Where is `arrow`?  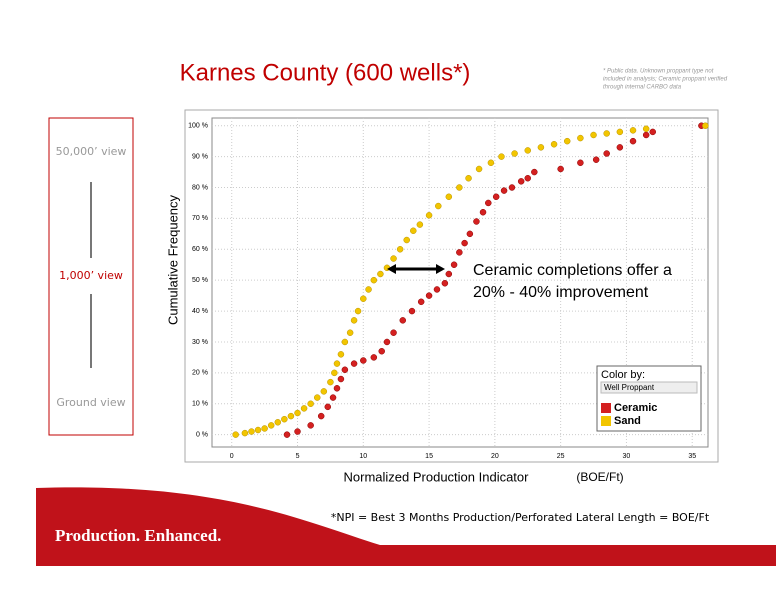
arrow is located at coordinates (416, 269).